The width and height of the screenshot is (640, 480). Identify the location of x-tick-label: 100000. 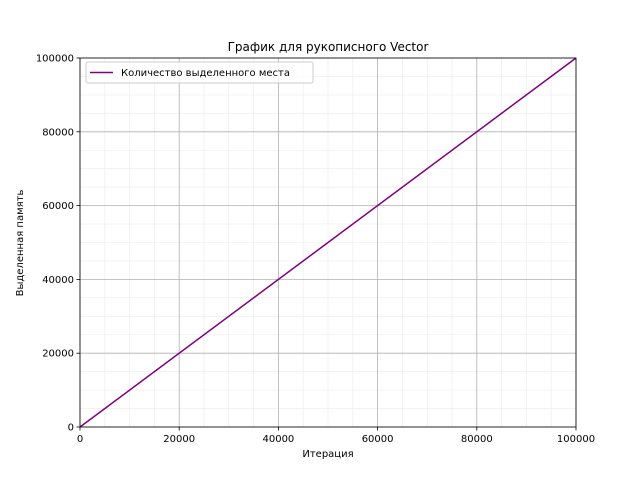
(576, 439).